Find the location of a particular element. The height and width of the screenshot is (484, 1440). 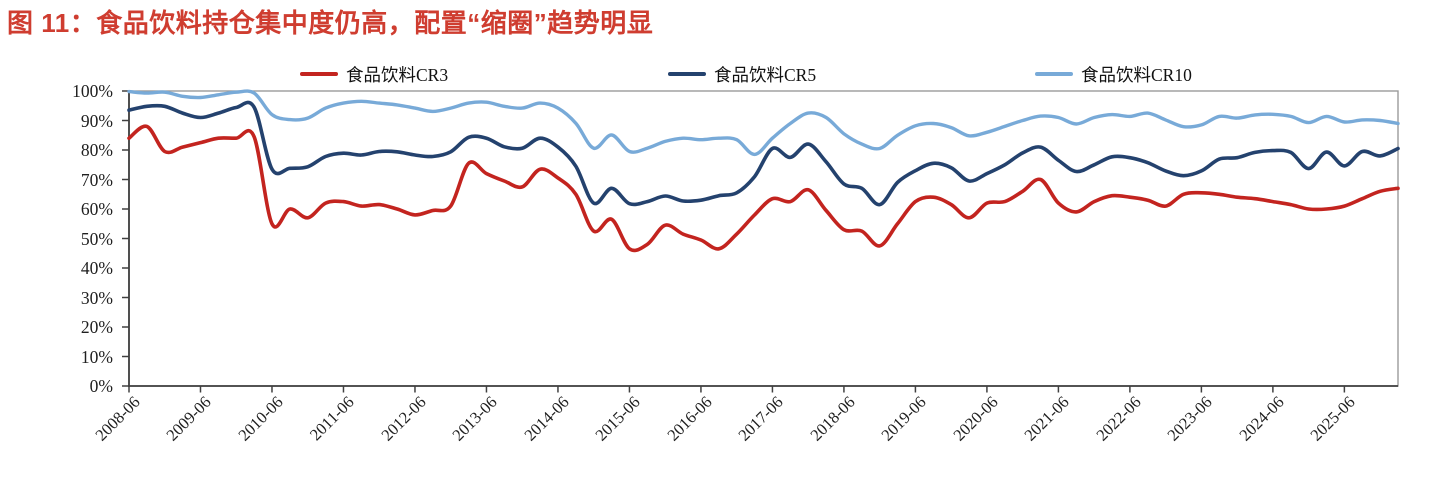

legend-marker-cr10 is located at coordinates (1054, 74).